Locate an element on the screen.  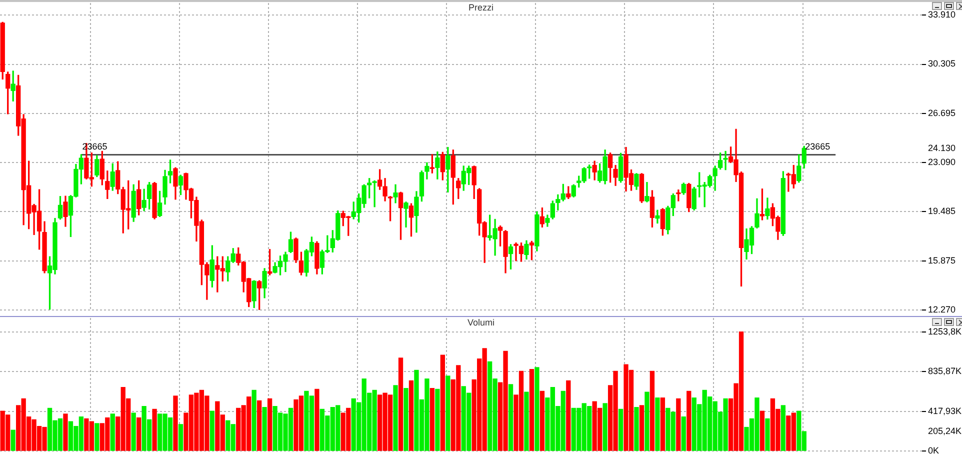
y-tick-label: 0K is located at coordinates (934, 450).